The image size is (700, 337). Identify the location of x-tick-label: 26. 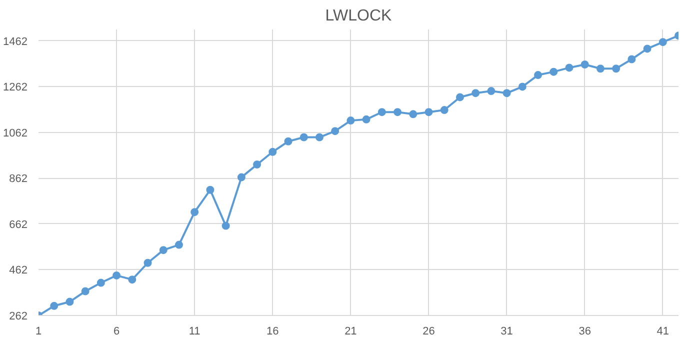
(428, 331).